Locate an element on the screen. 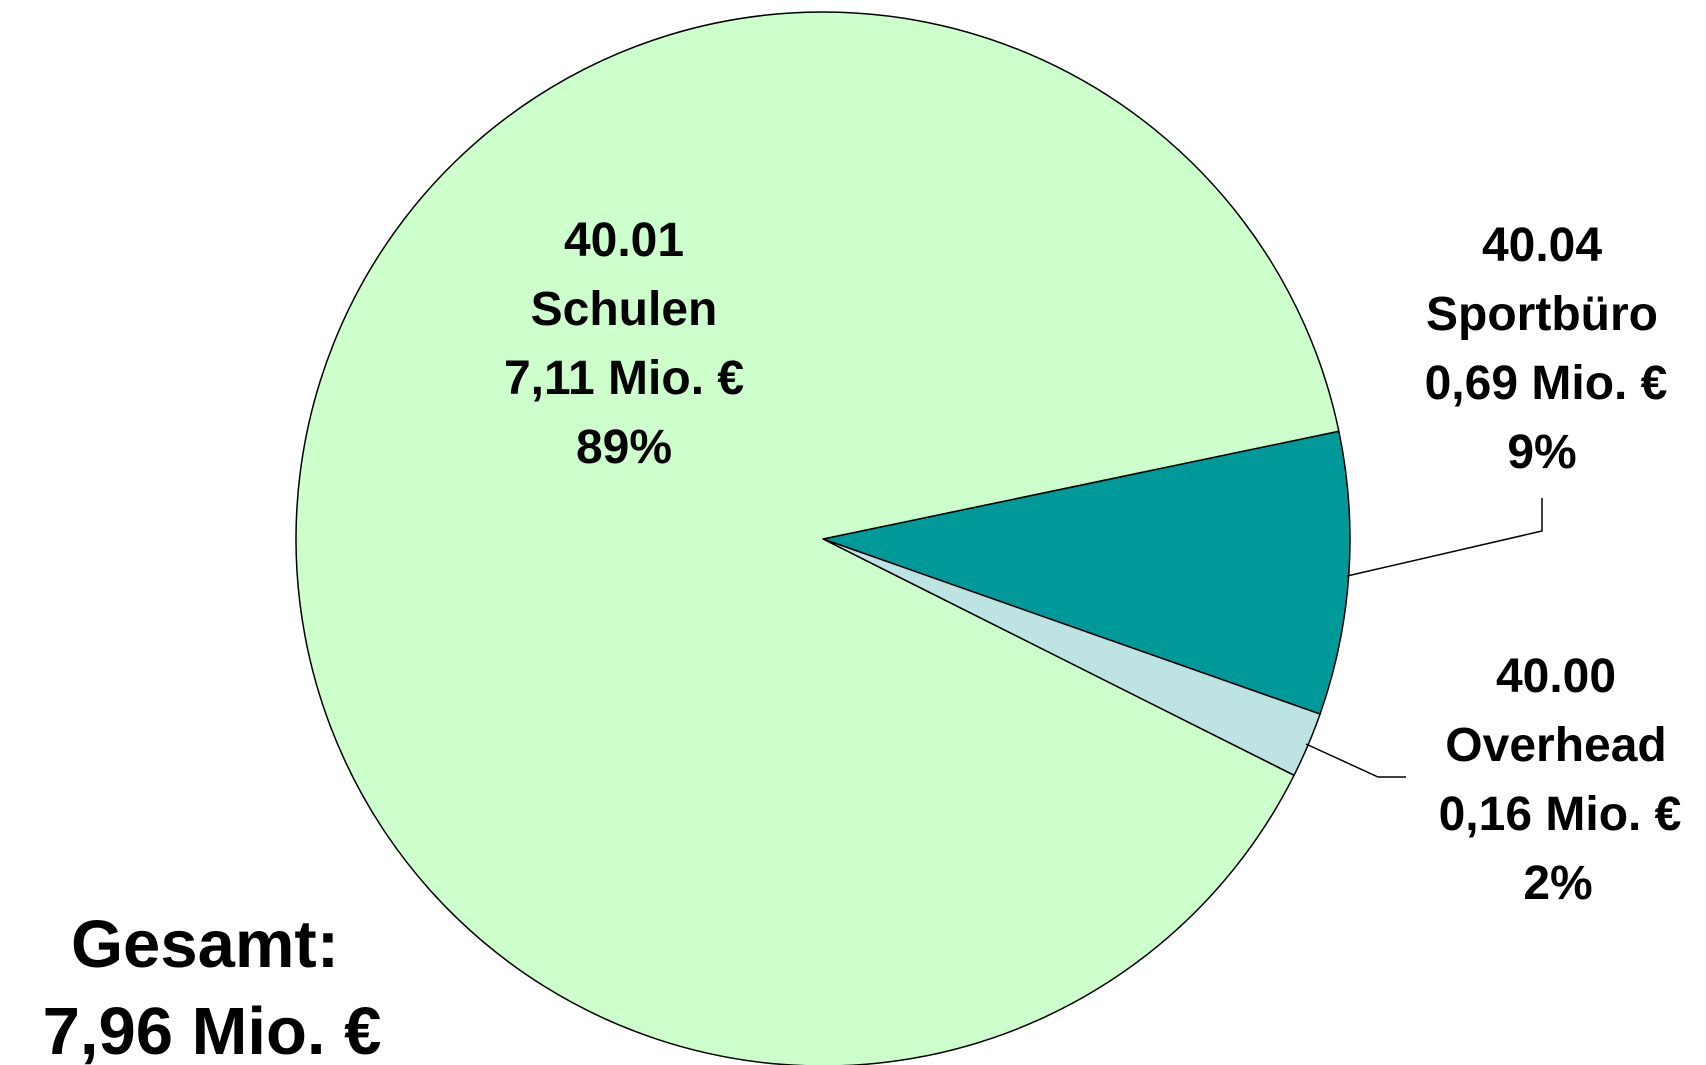 The height and width of the screenshot is (1065, 1706). slice-code: 40.00 is located at coordinates (1556, 676).